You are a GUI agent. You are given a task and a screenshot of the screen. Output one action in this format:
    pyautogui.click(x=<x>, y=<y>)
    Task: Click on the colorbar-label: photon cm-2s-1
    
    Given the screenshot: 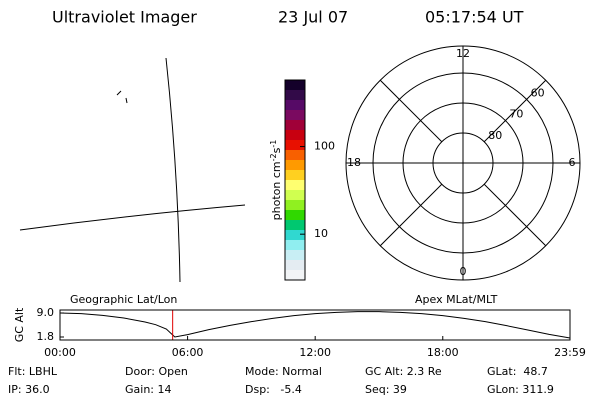 What is the action you would take?
    pyautogui.click(x=276, y=180)
    